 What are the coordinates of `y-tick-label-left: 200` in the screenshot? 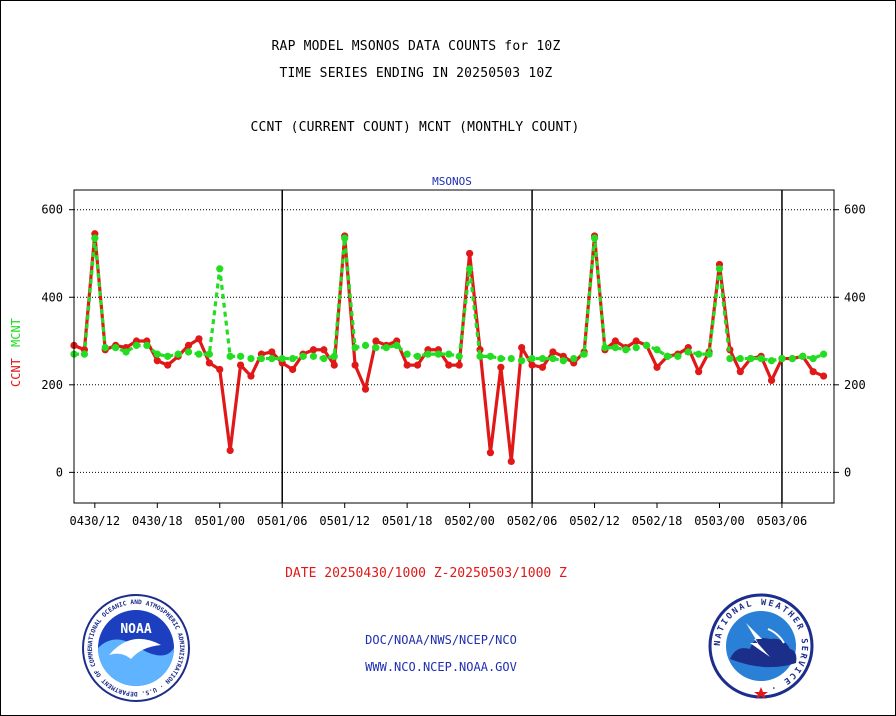 It's located at (52, 385).